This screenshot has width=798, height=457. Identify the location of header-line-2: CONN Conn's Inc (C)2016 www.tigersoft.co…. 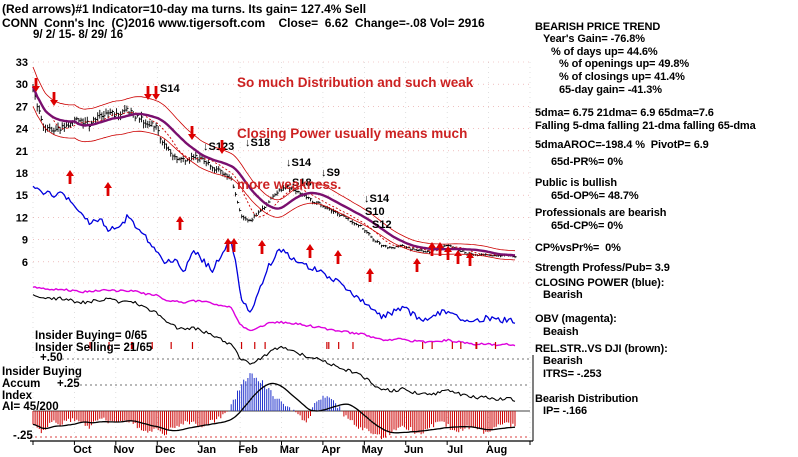
(243, 23).